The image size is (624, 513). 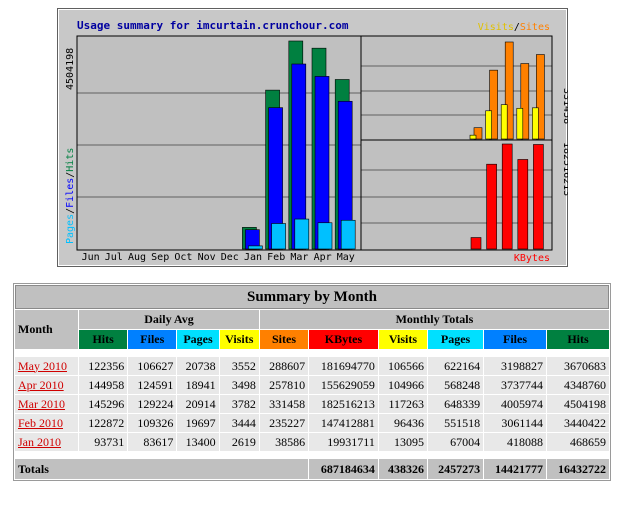 What do you see at coordinates (239, 366) in the screenshot?
I see `cell-daily-visits: 3552` at bounding box center [239, 366].